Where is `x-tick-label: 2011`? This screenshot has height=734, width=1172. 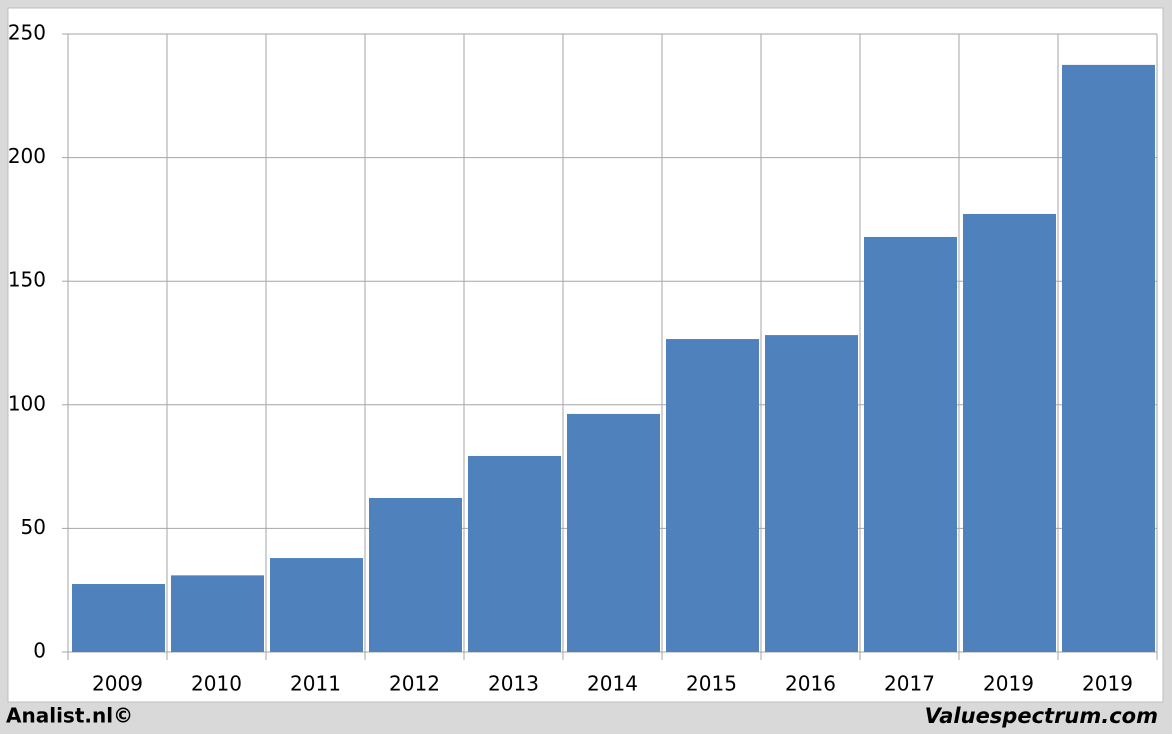 x-tick-label: 2011 is located at coordinates (315, 684).